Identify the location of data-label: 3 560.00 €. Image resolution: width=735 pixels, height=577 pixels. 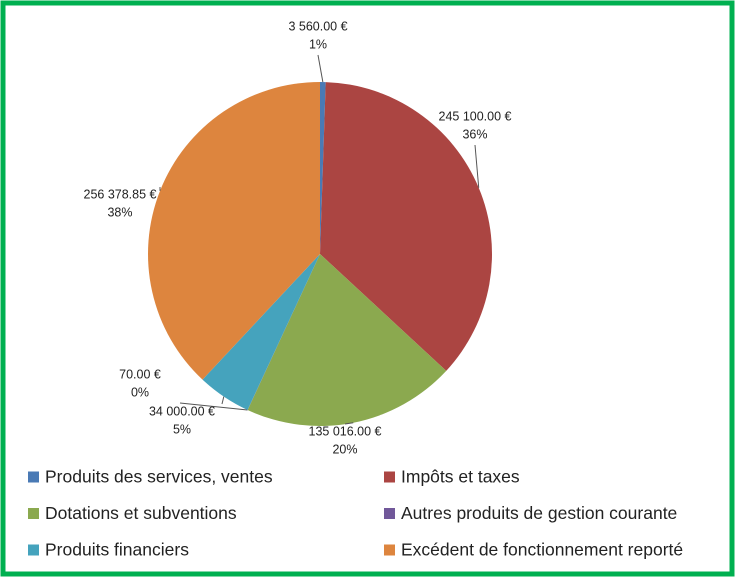
(317, 26).